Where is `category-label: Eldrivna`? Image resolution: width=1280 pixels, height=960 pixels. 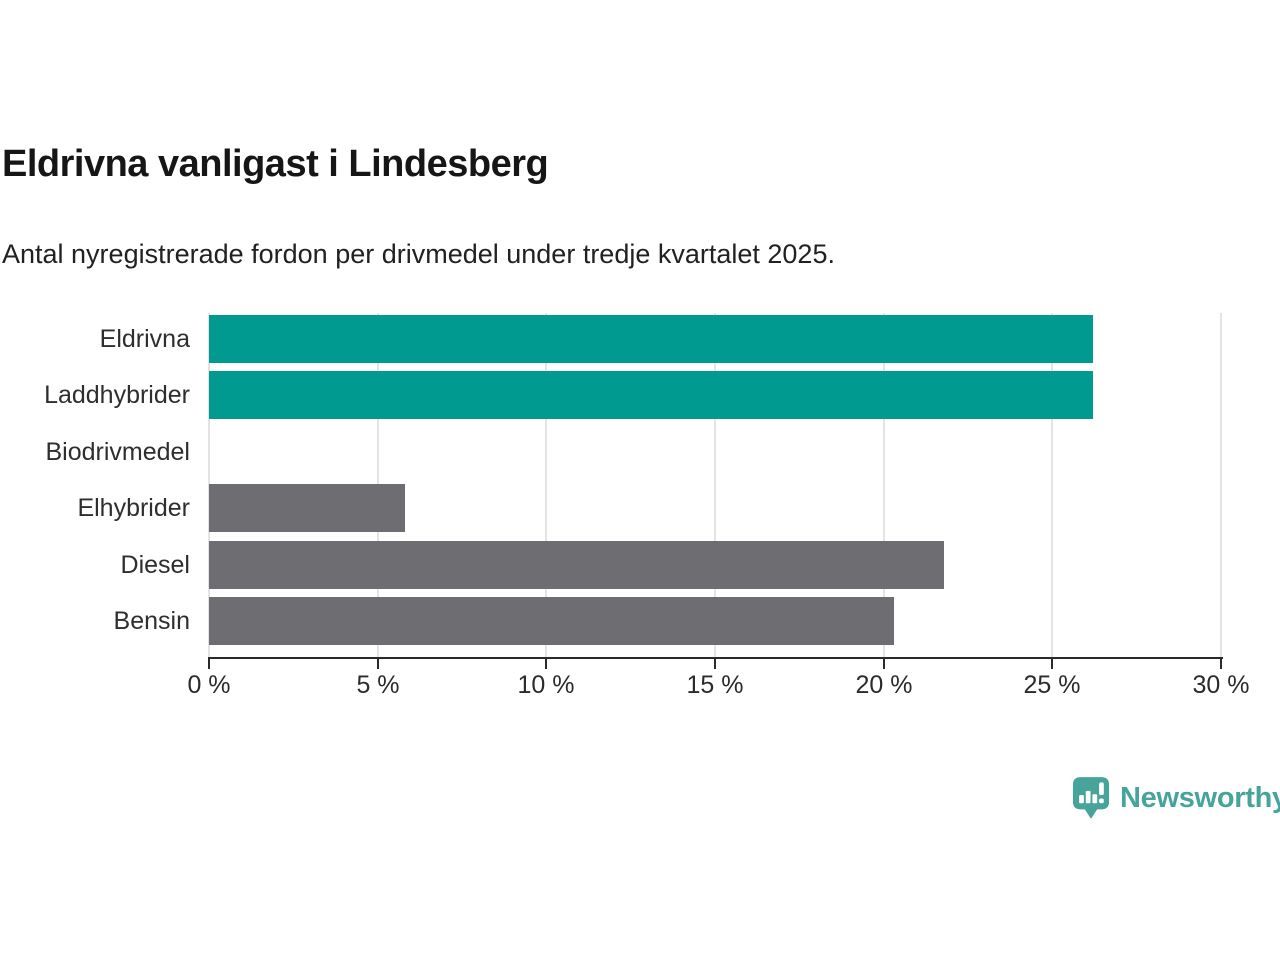 category-label: Eldrivna is located at coordinates (144, 339).